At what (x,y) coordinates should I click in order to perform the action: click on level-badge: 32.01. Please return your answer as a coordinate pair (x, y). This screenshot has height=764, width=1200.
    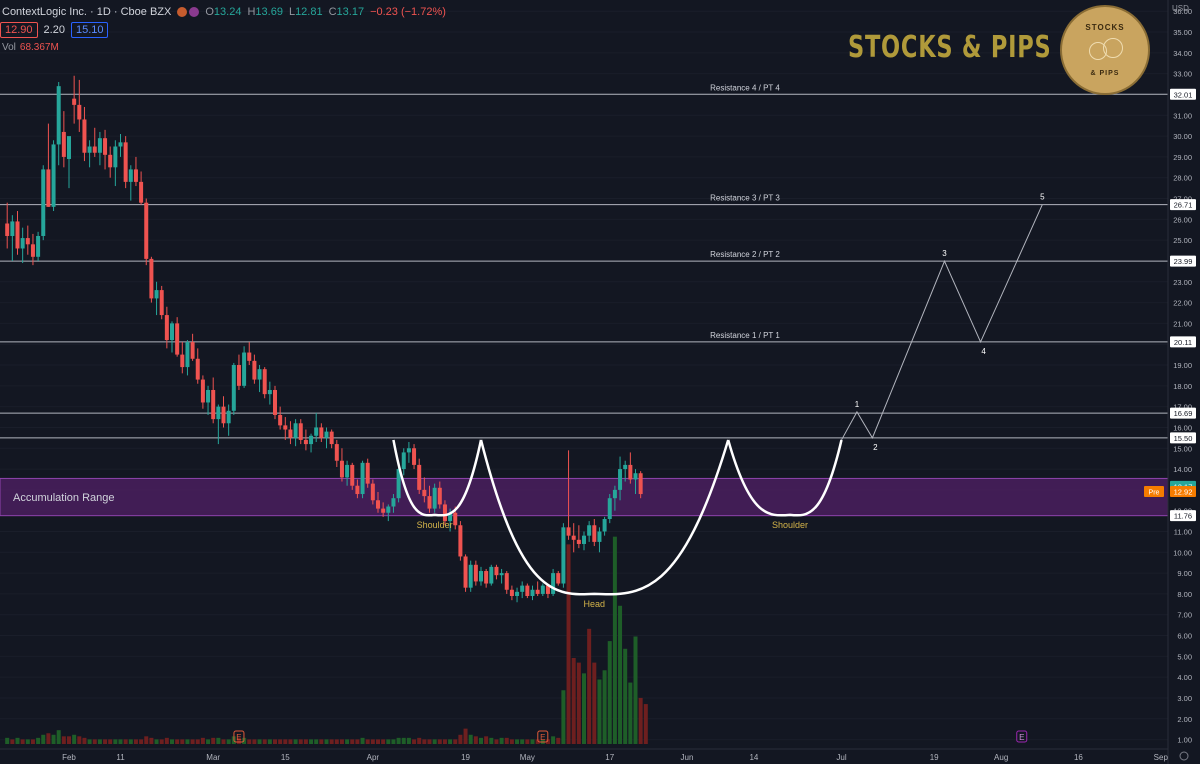
    Looking at the image, I should click on (1183, 94).